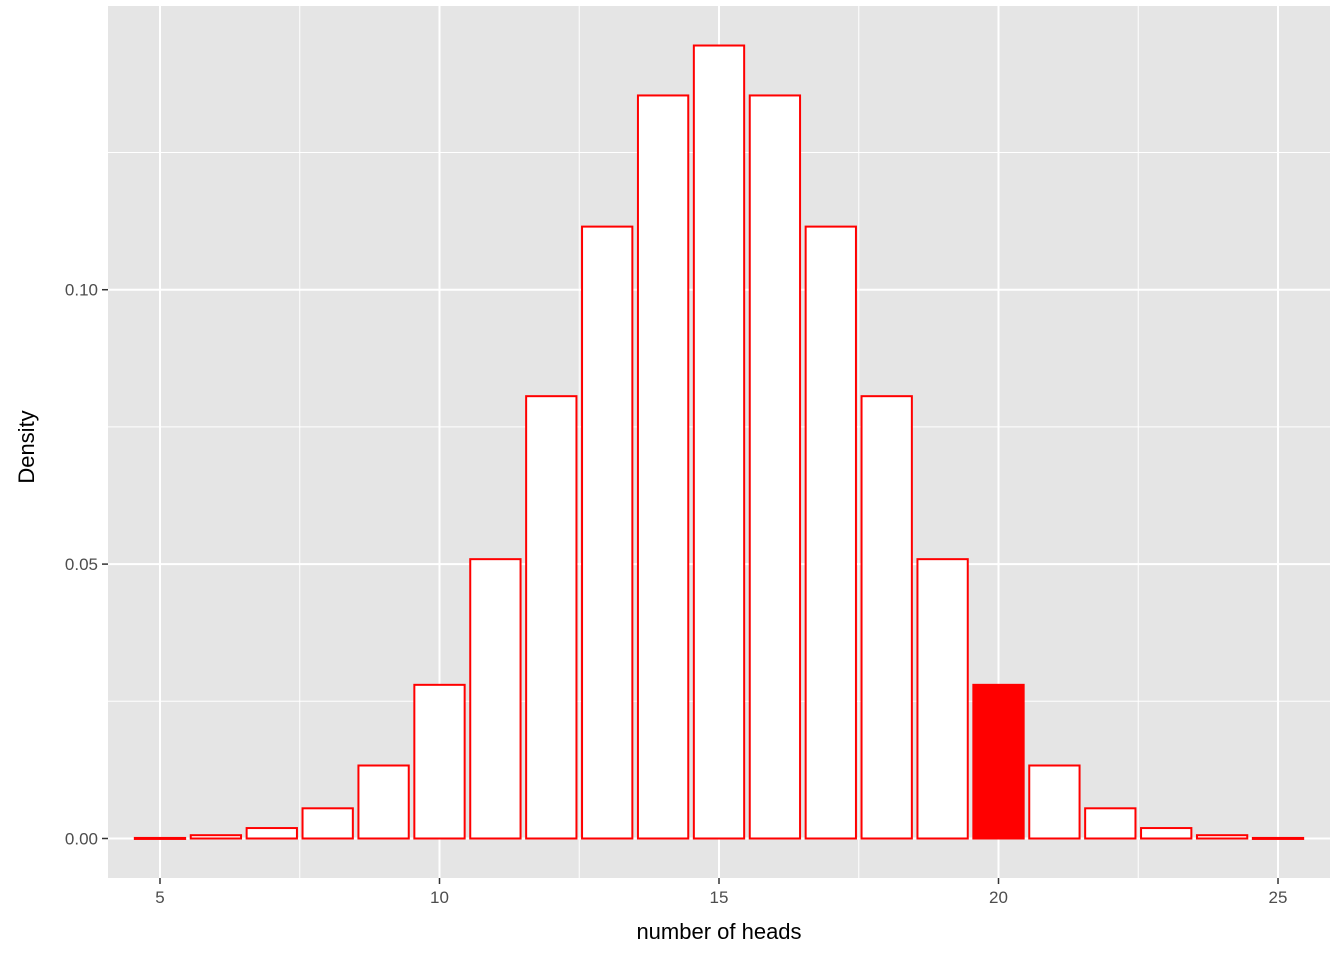  I want to click on x-tick-label: 25, so click(1278, 897).